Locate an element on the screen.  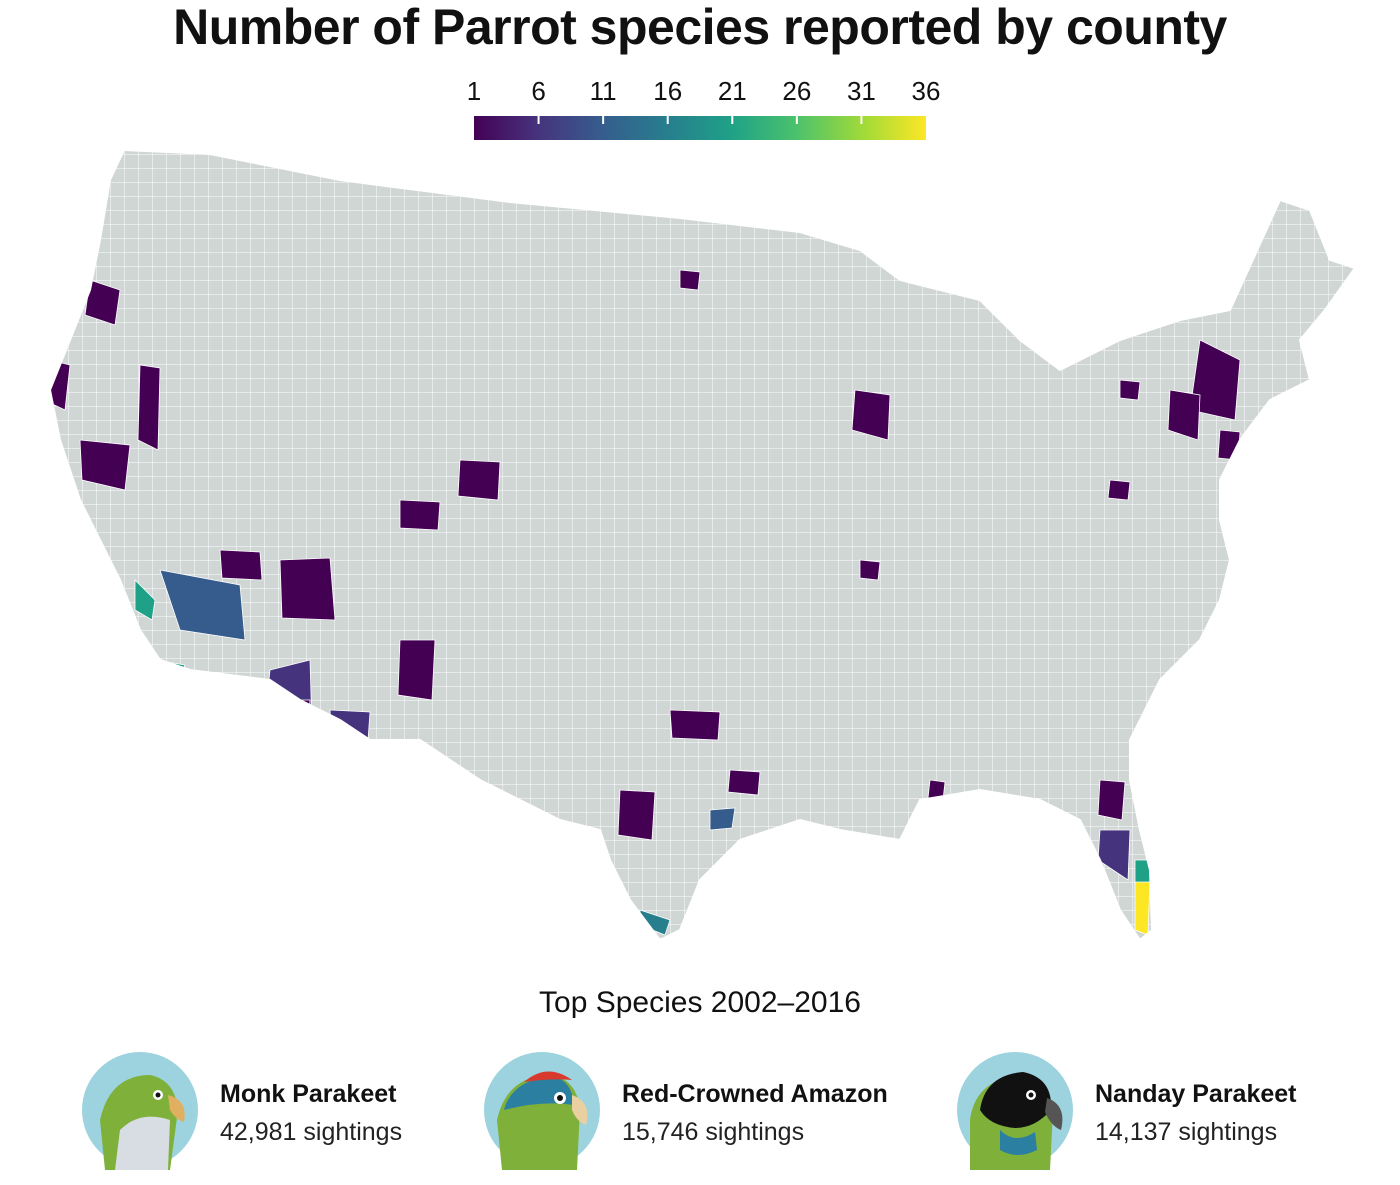
species-heading: Top Species 2002–2016 is located at coordinates (700, 1002).